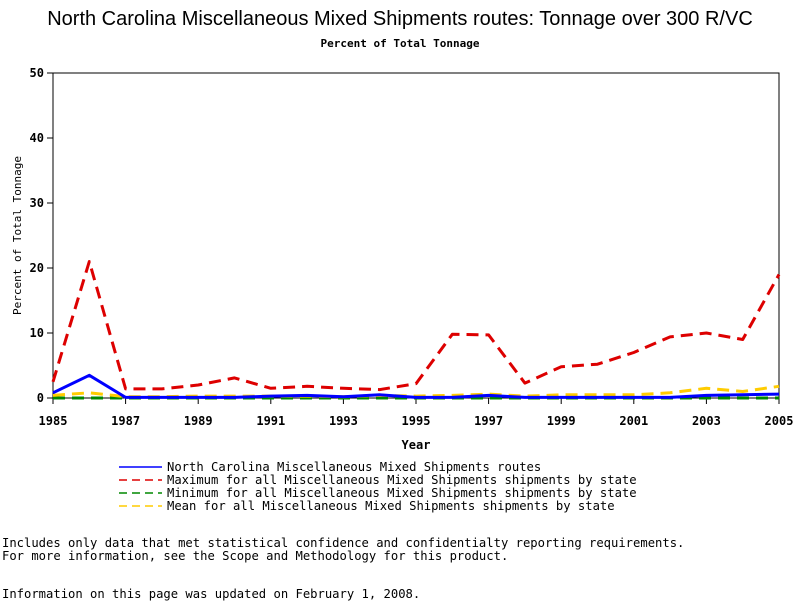  I want to click on chart-subtitle: Percent of Total Tonnage, so click(400, 43).